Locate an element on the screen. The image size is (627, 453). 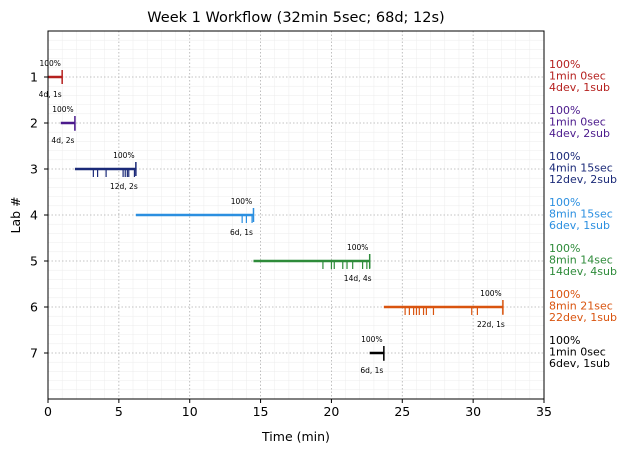
side-annotation-line: 8min 21sec is located at coordinates (581, 306).